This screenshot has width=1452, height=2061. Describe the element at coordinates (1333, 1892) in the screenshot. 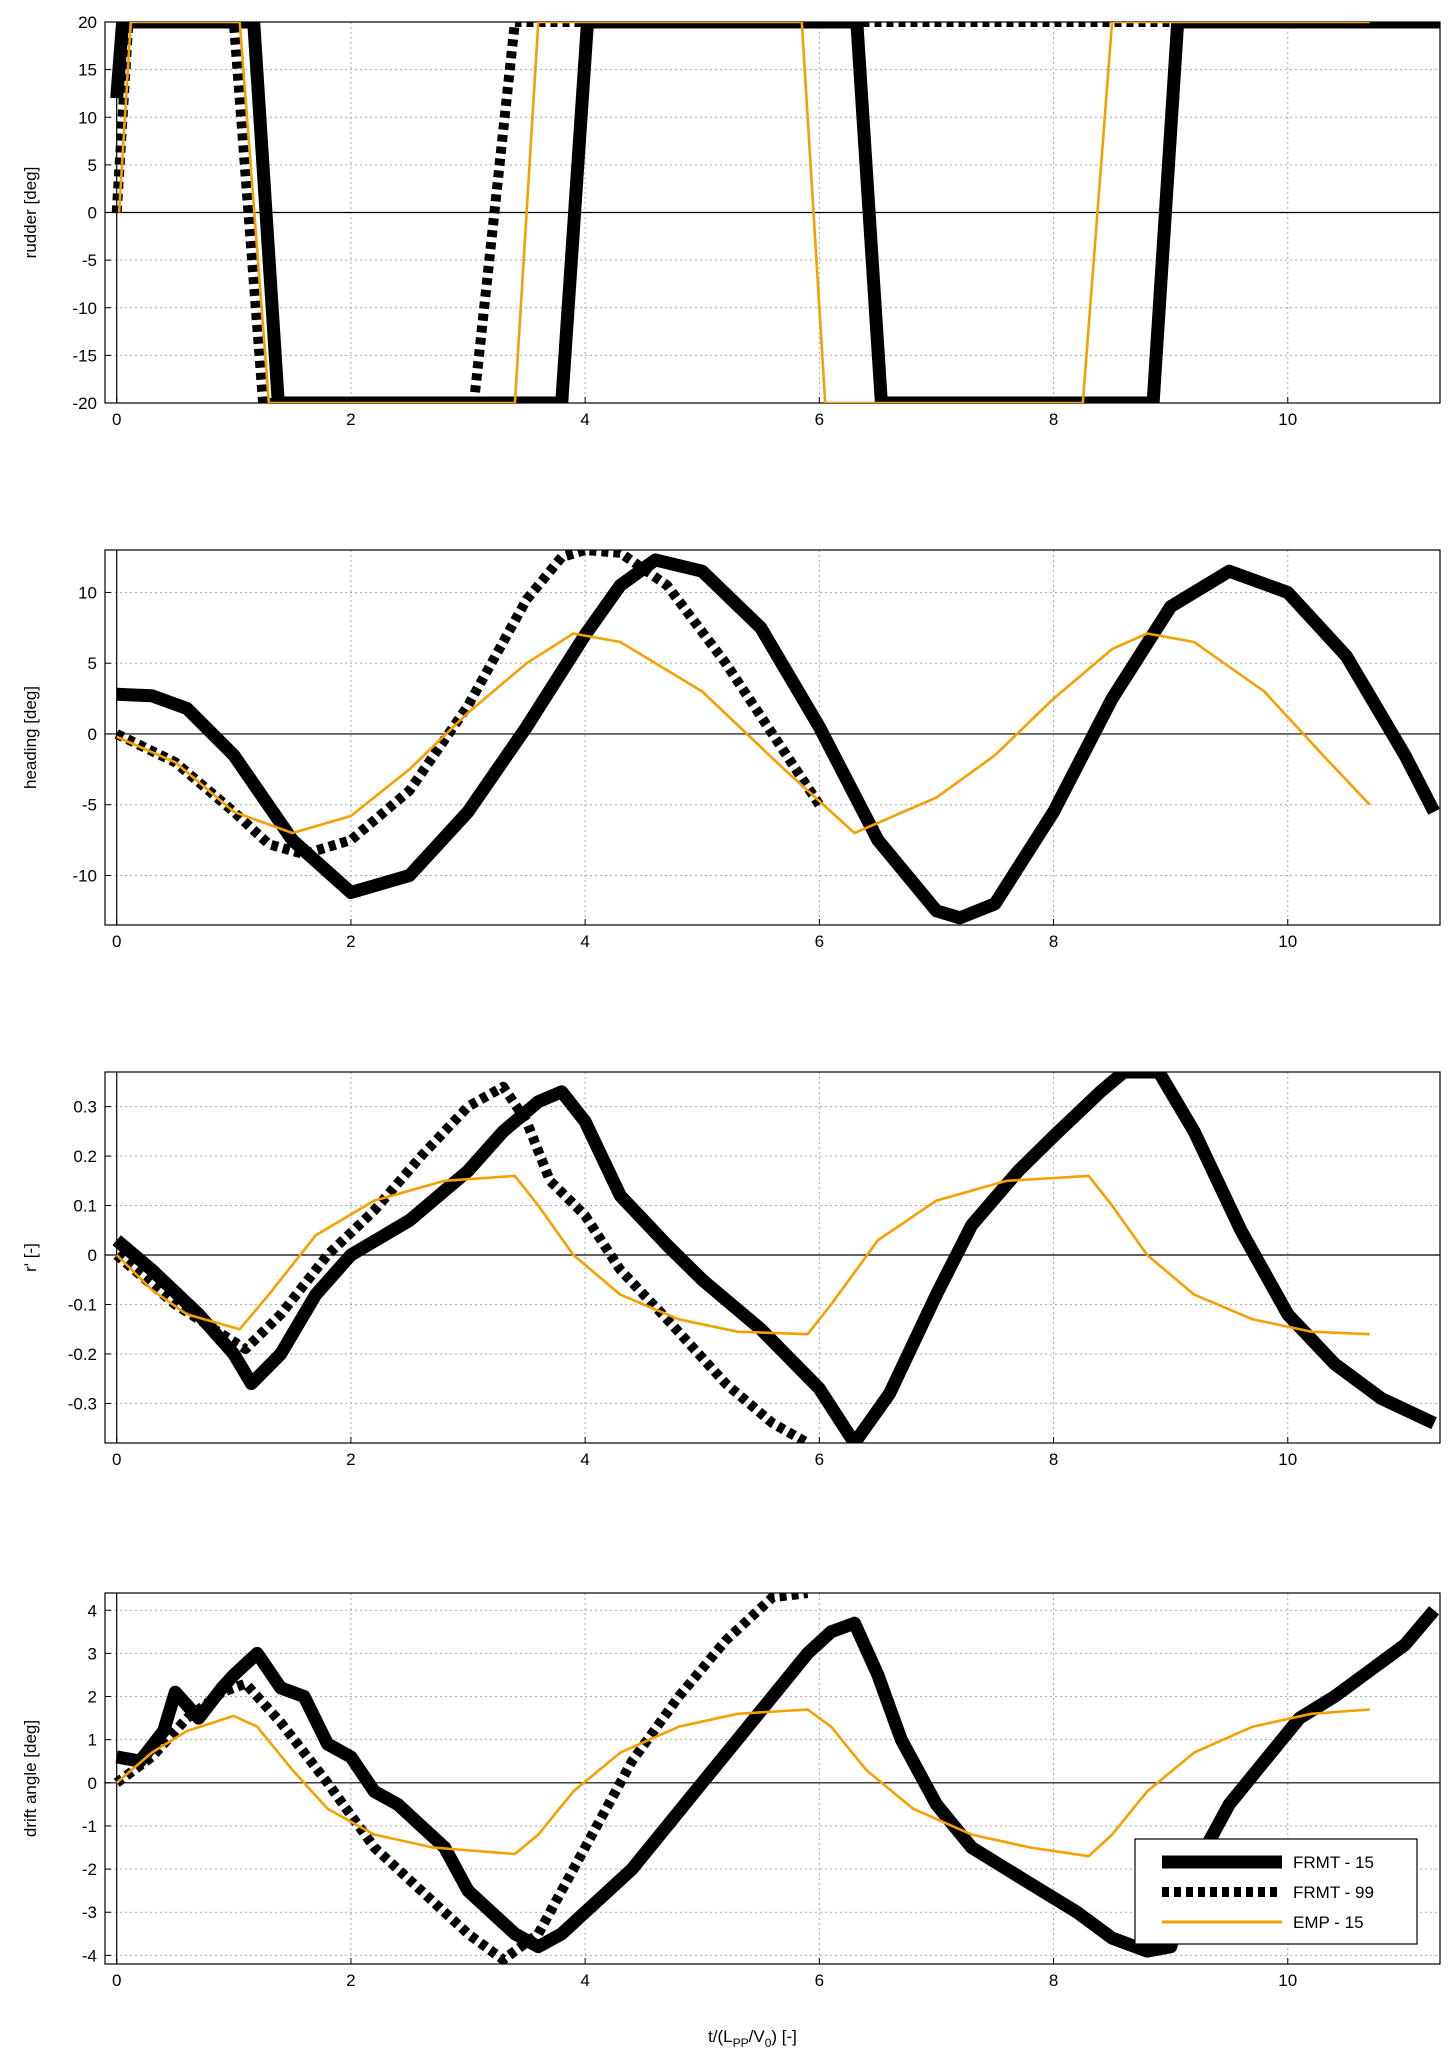

I see `legend-label: FRMT - 99` at that location.